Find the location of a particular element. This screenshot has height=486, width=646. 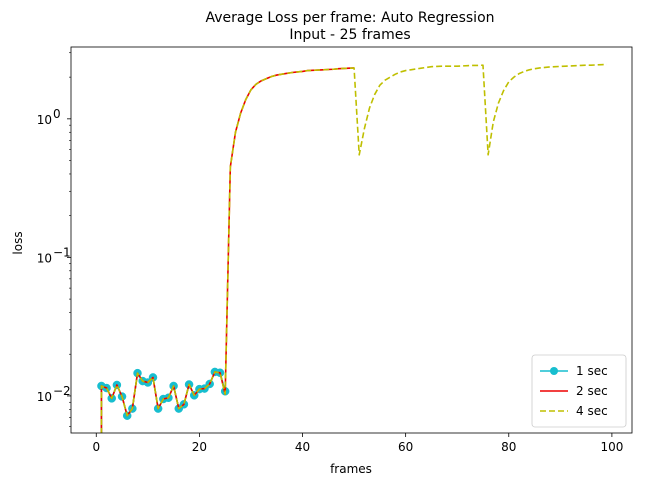

legend-label: 4 sec is located at coordinates (592, 411).